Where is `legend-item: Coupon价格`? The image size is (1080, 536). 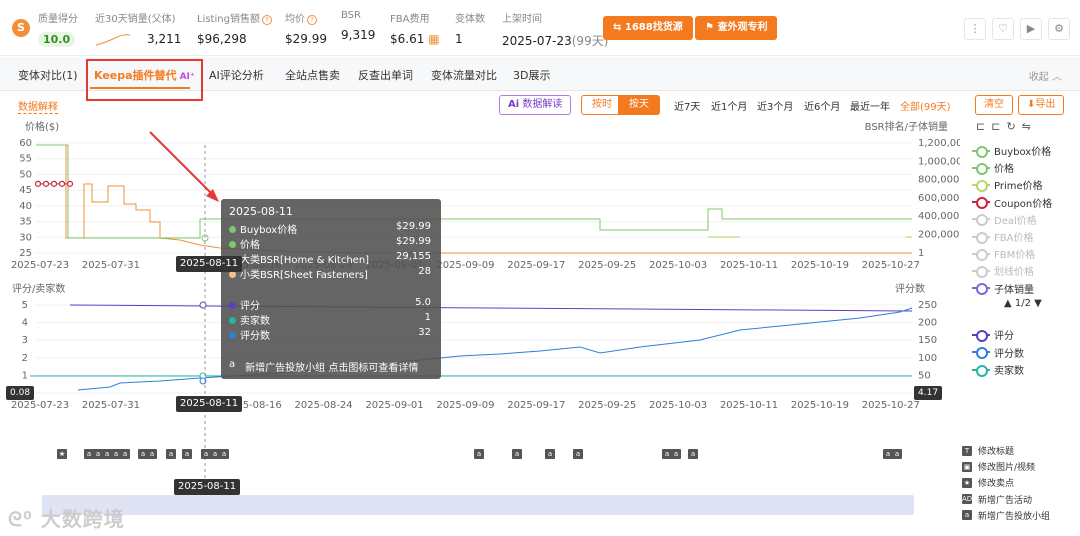
legend-item: Coupon价格 is located at coordinates (1012, 202).